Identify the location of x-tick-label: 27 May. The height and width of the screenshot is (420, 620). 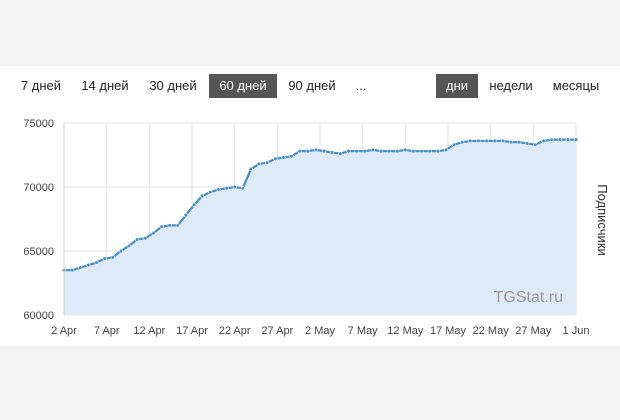
(533, 331).